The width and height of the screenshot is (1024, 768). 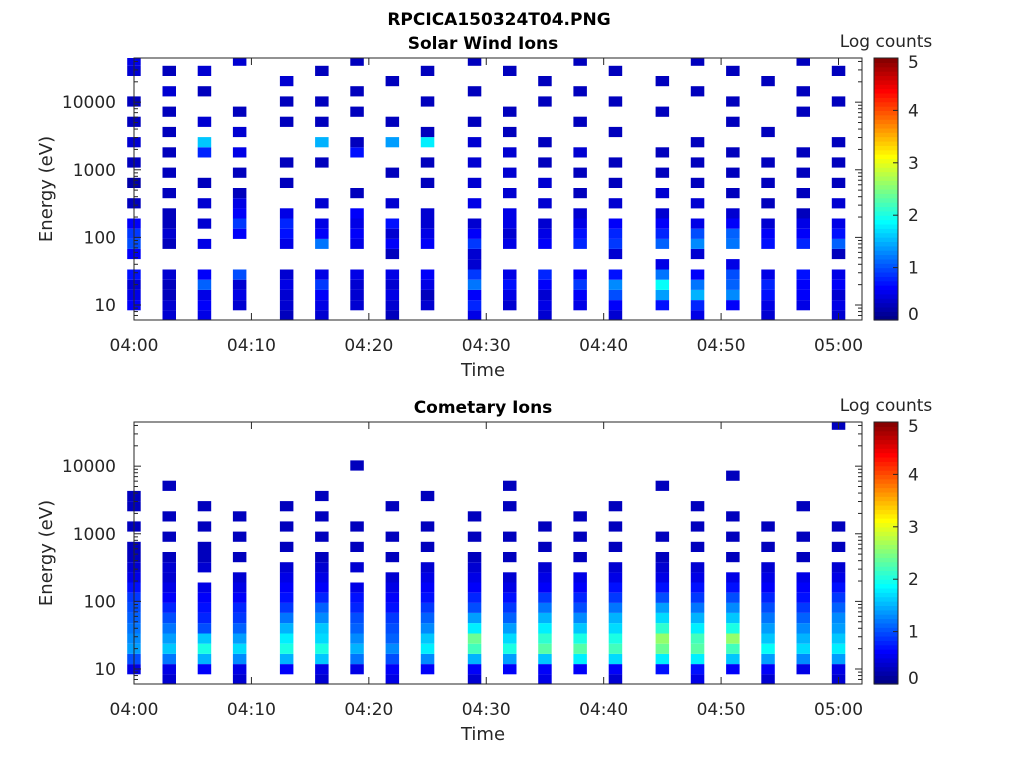 I want to click on x-tick-label: 05:00, so click(x=838, y=346).